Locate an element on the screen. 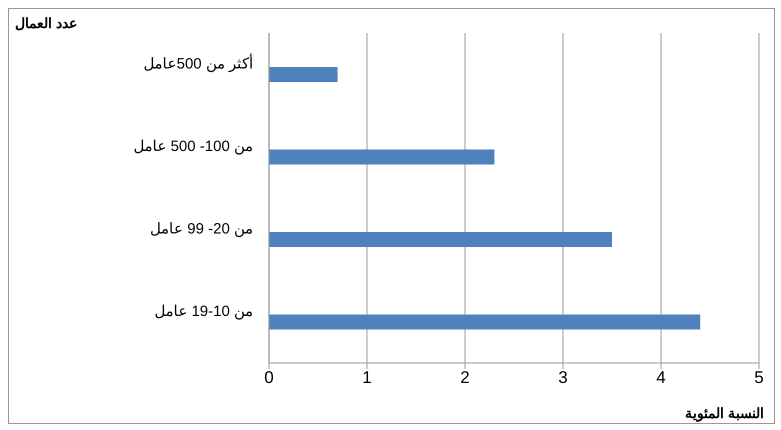 This screenshot has height=430, width=781. y-axis-title: عدد العمال is located at coordinates (46, 23).